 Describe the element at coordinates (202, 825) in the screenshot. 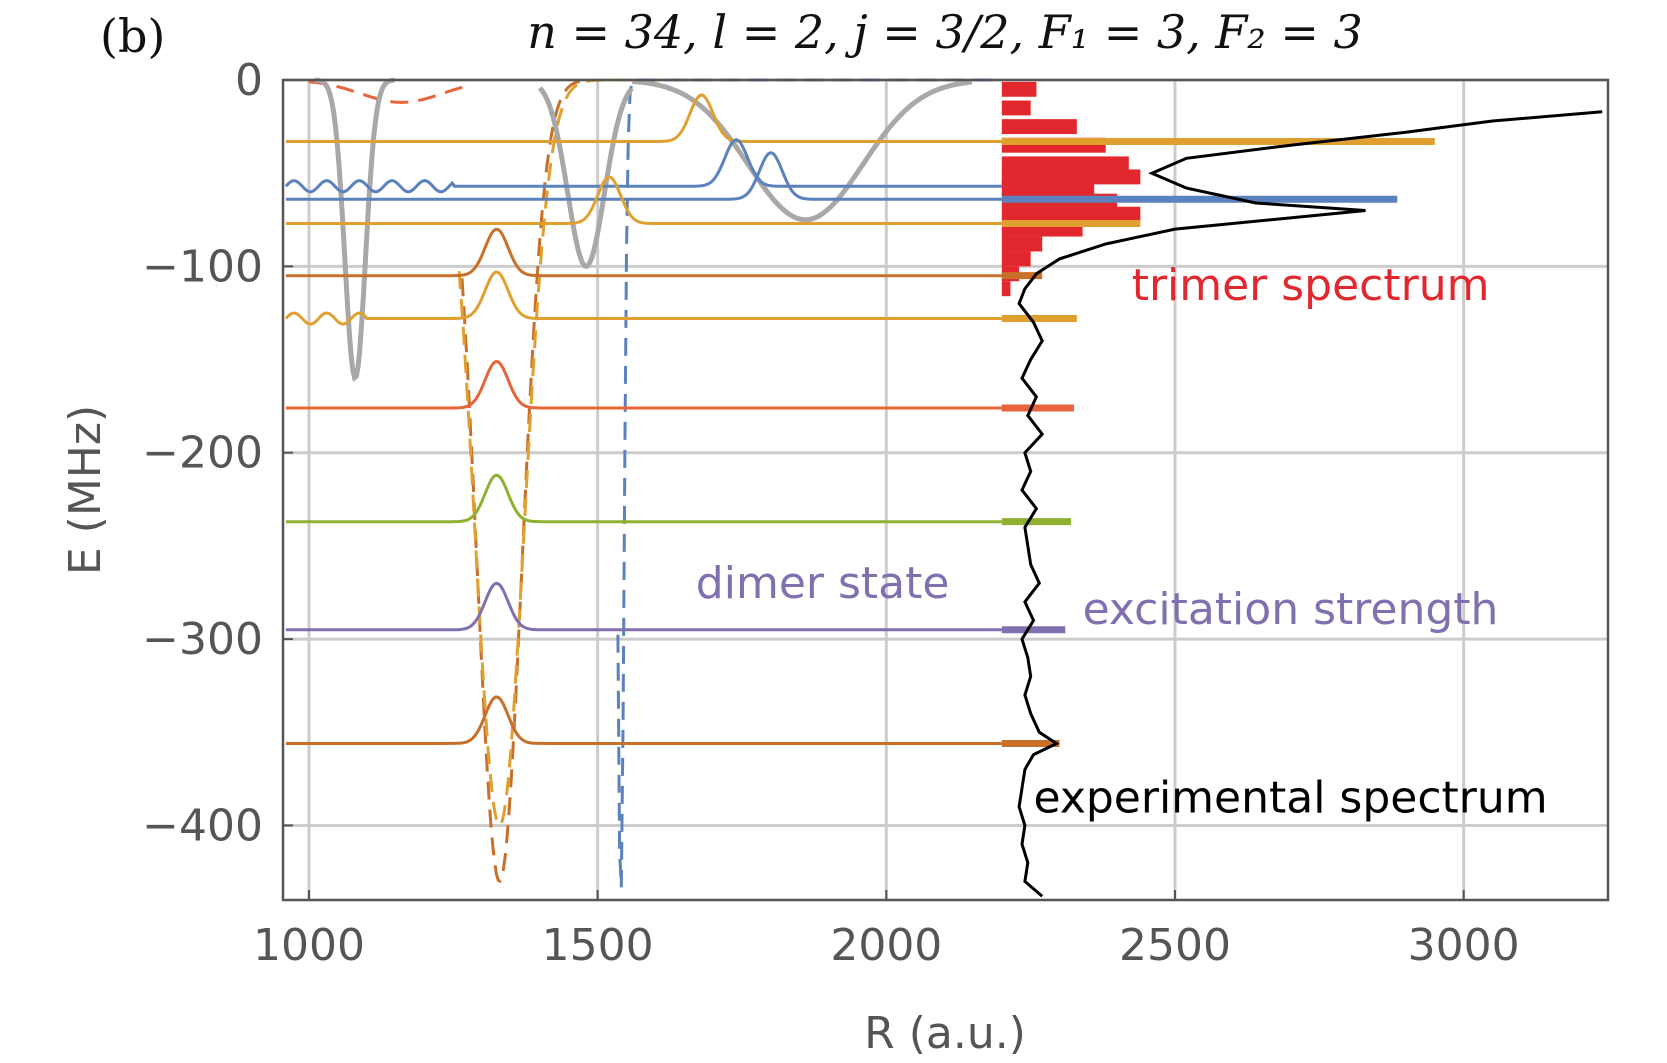

I see `y-tick-label: −400` at that location.